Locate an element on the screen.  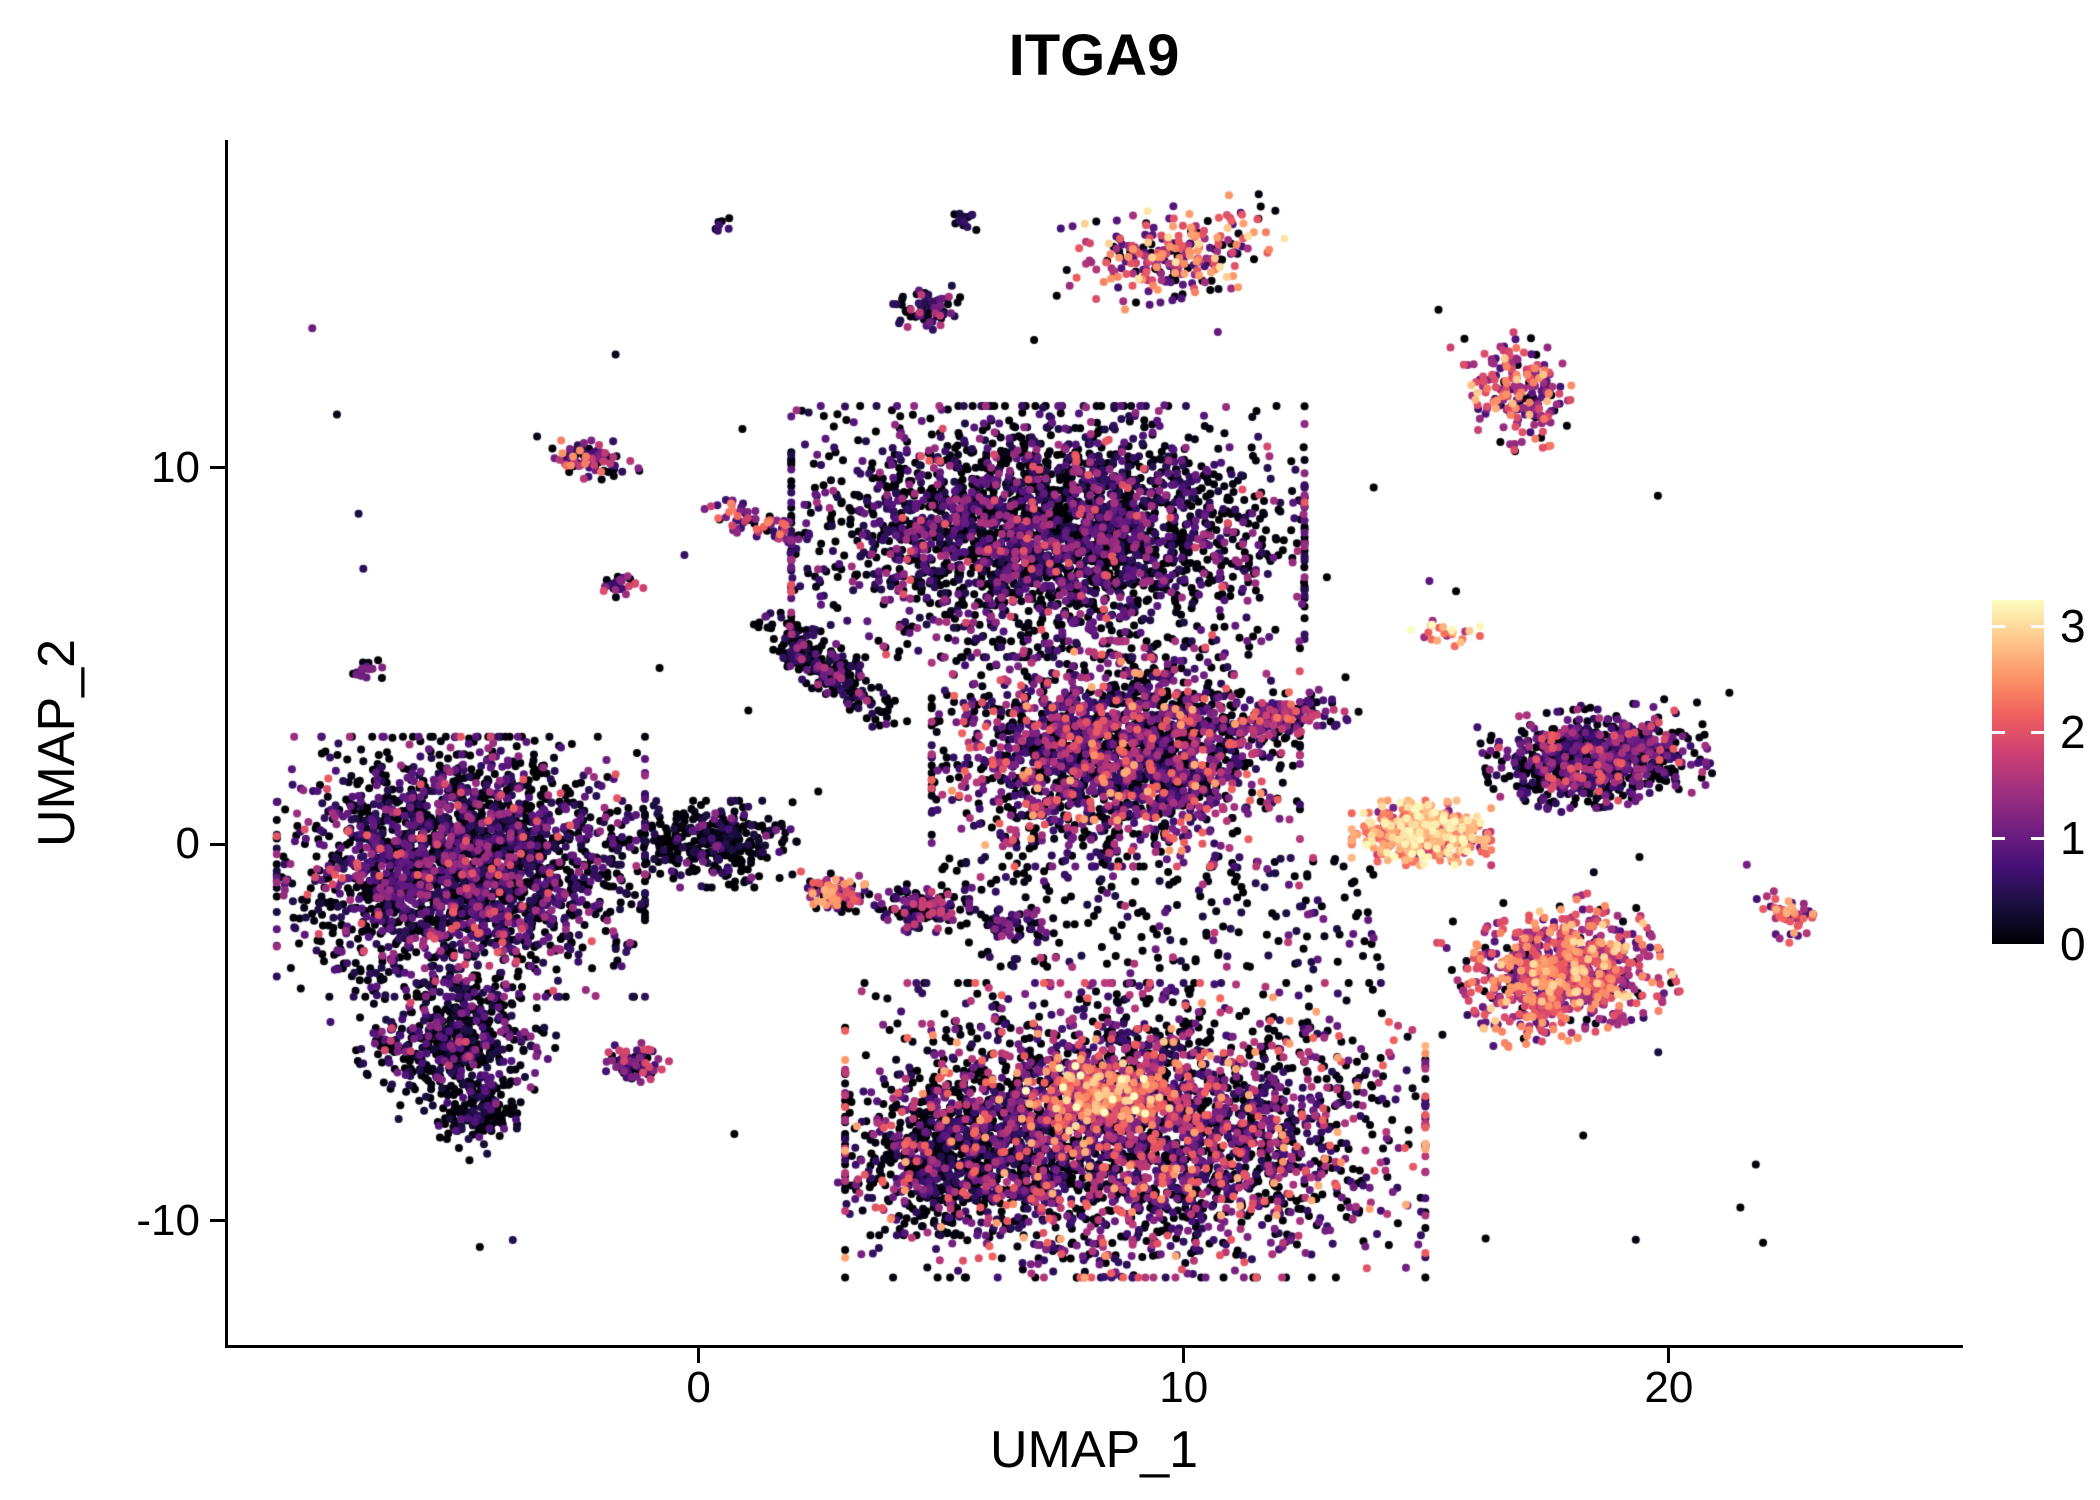
y-axis-label-wrap: UMAP_2 is located at coordinates (57, 742).